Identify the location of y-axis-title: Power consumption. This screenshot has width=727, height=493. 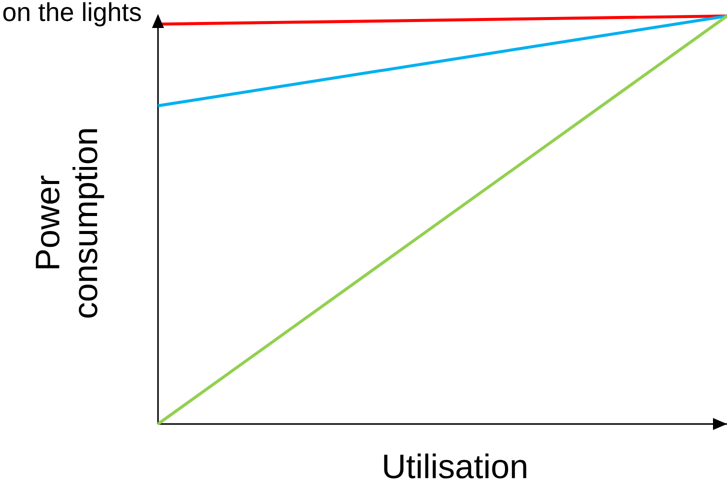
(70, 223).